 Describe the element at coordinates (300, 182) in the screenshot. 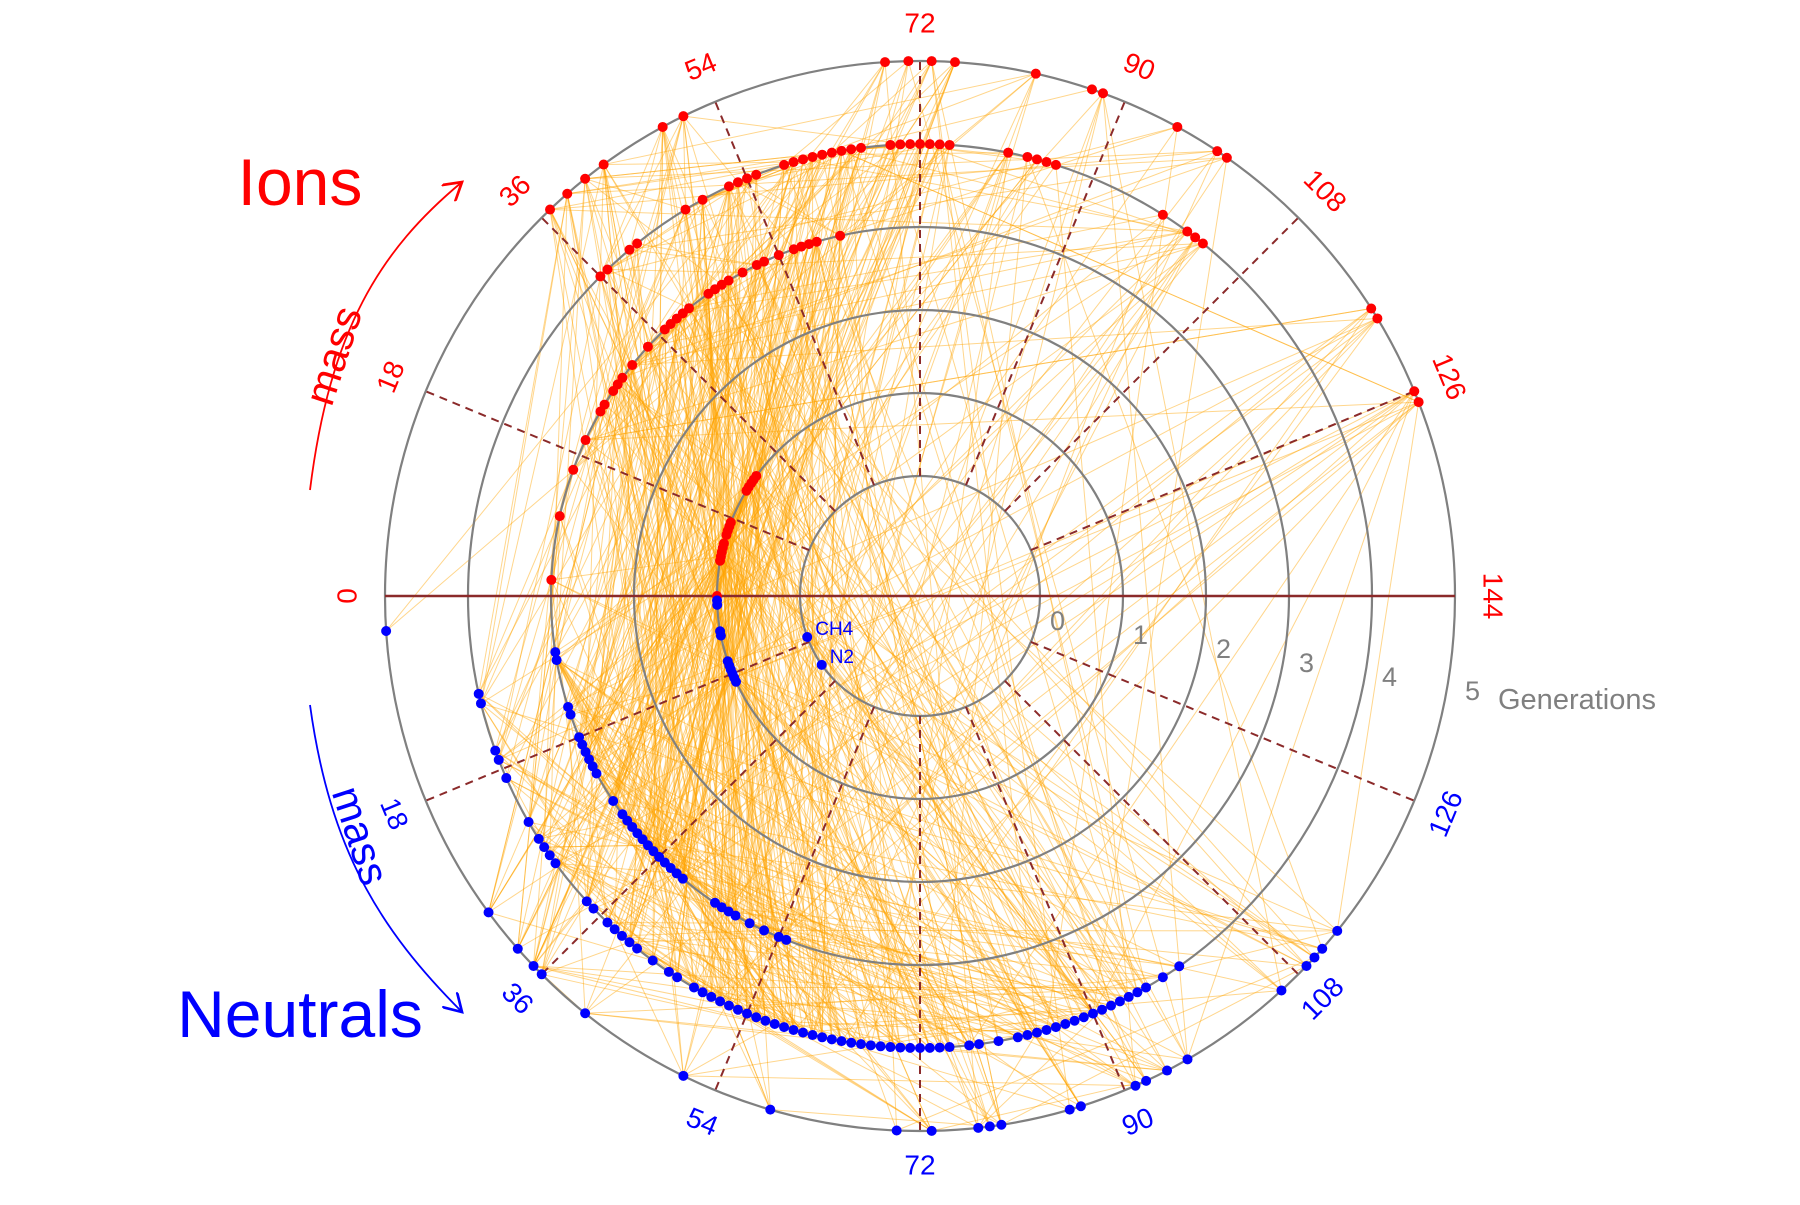

I see `ions-label: Ions` at that location.